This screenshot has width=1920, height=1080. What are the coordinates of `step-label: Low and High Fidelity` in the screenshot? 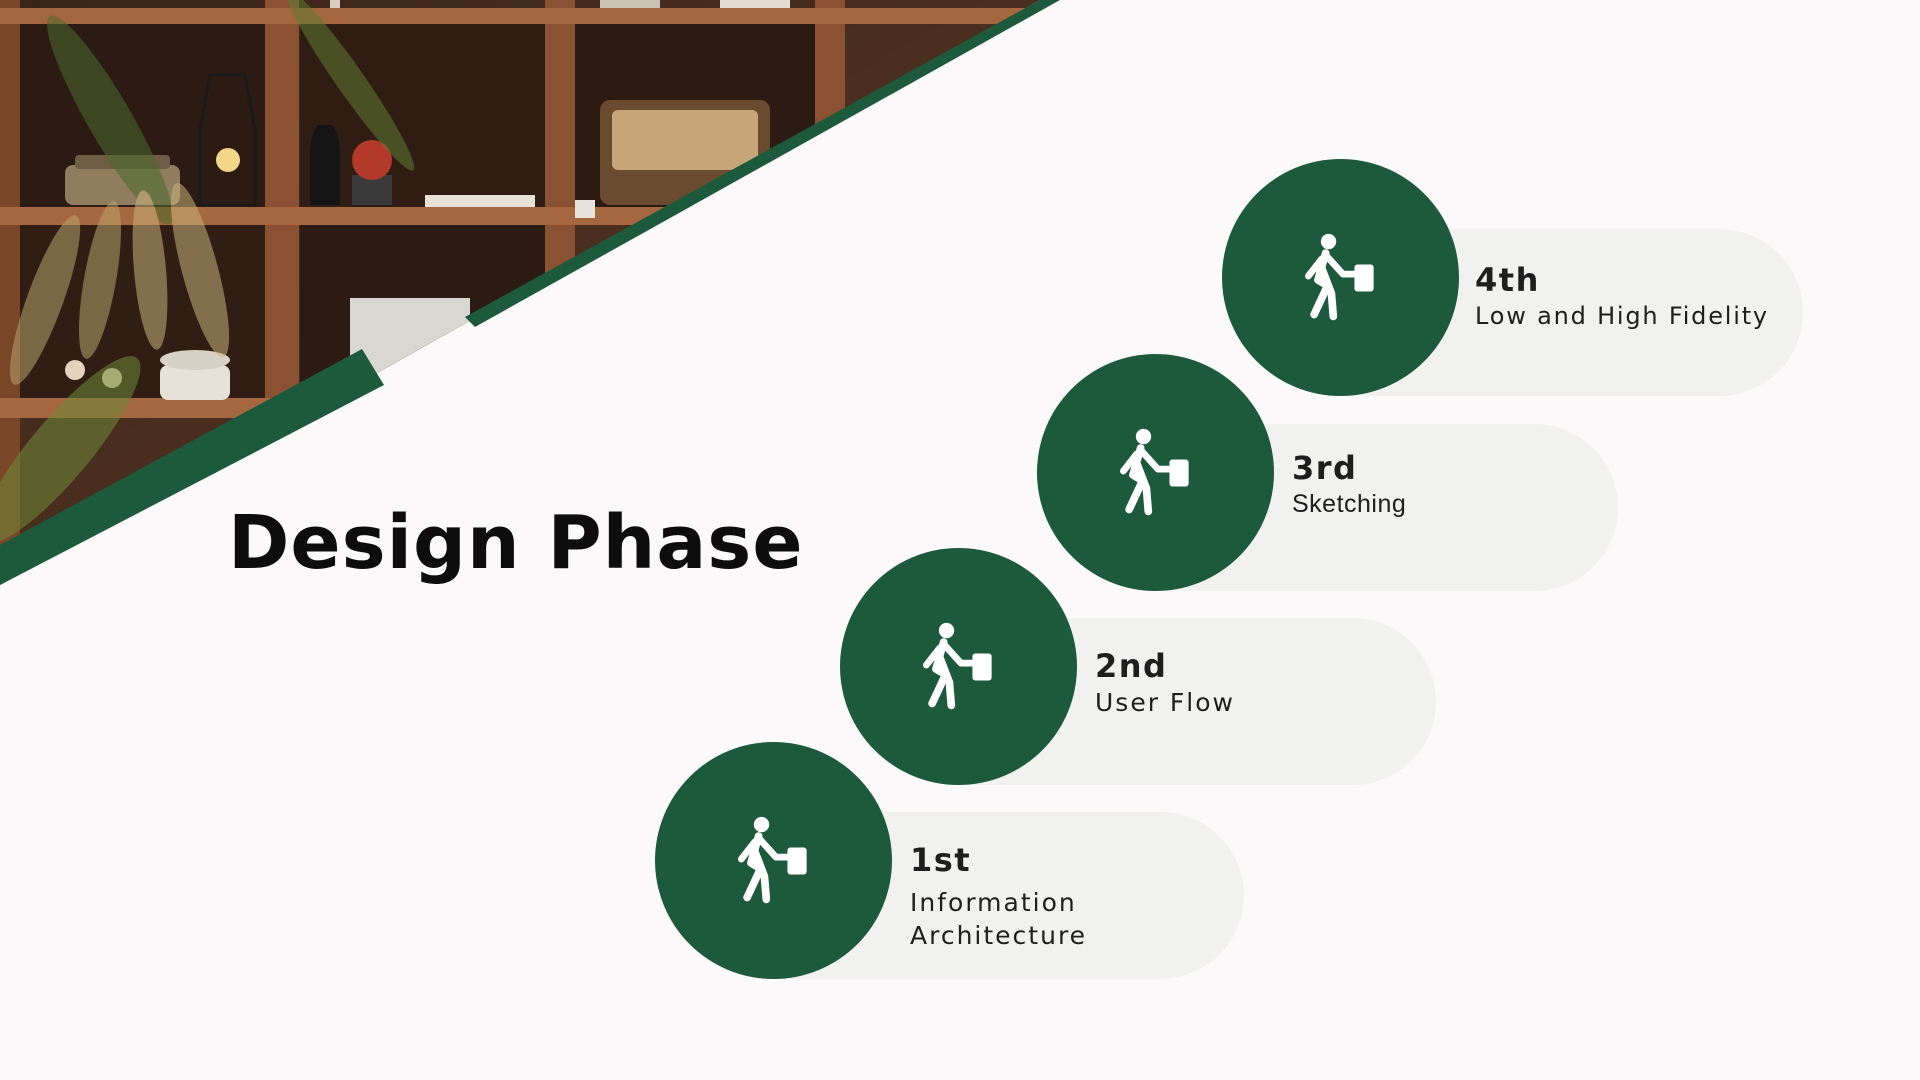 It's located at (1622, 316).